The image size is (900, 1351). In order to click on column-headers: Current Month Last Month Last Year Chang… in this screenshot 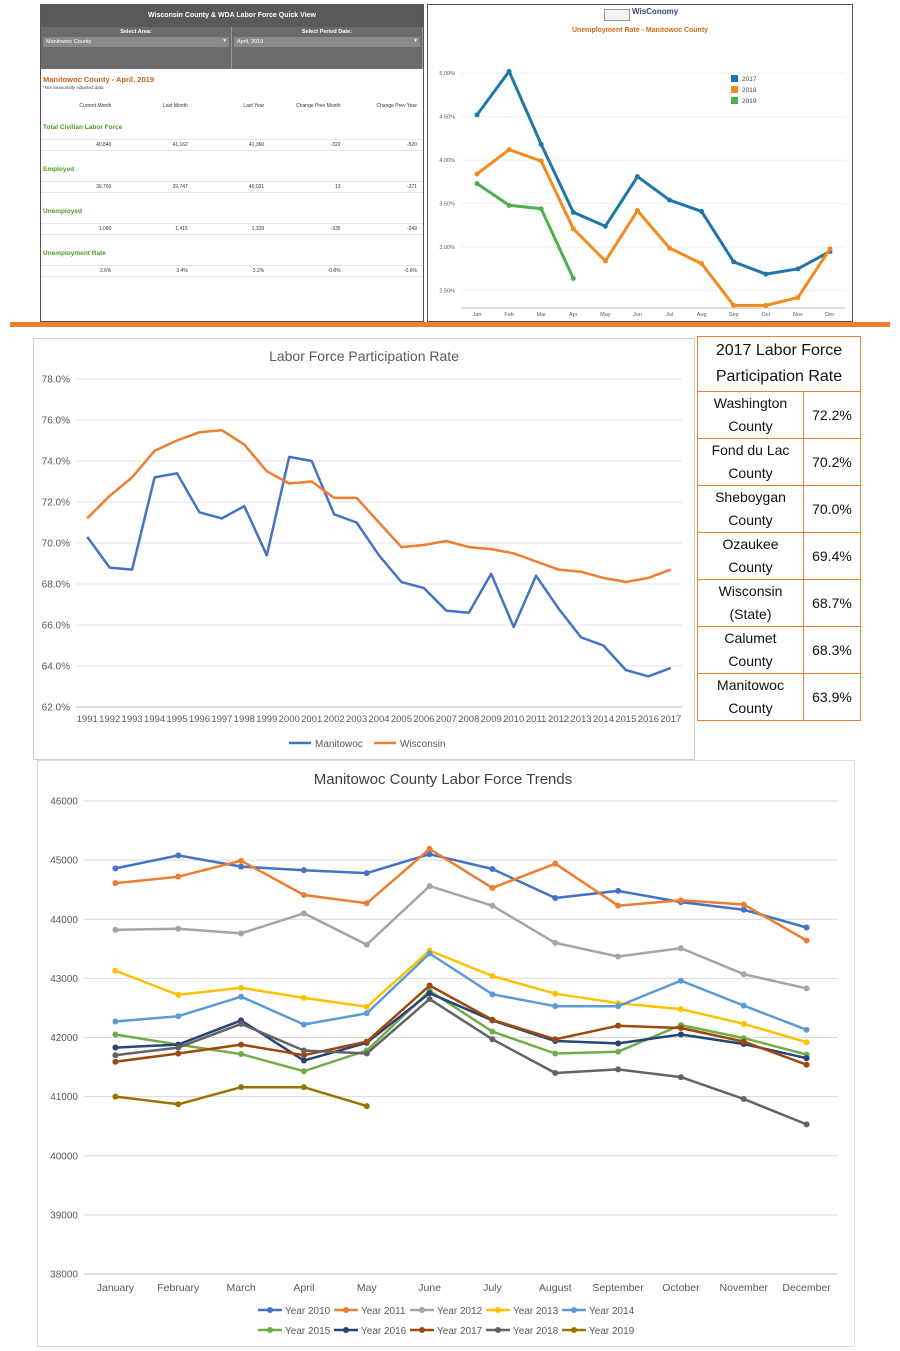, I will do `click(232, 106)`.